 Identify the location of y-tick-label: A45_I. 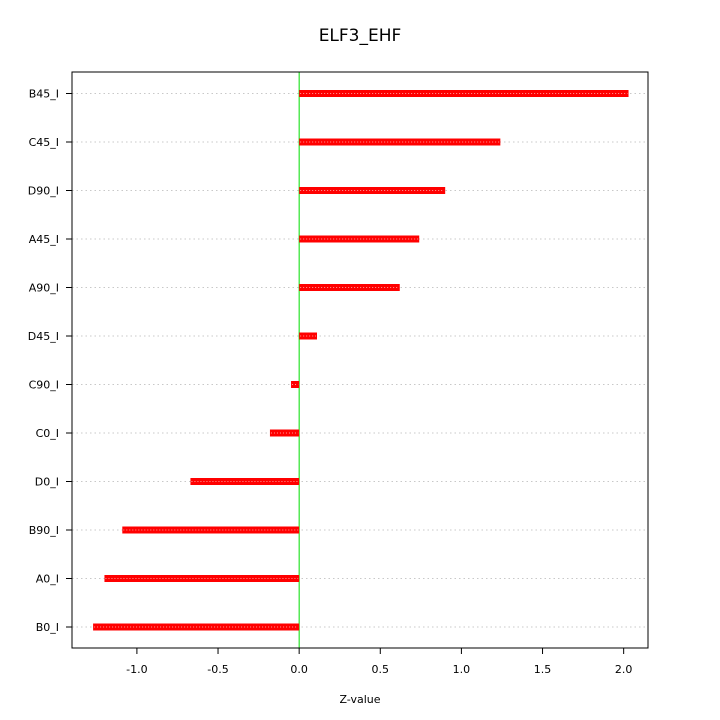
(44, 239).